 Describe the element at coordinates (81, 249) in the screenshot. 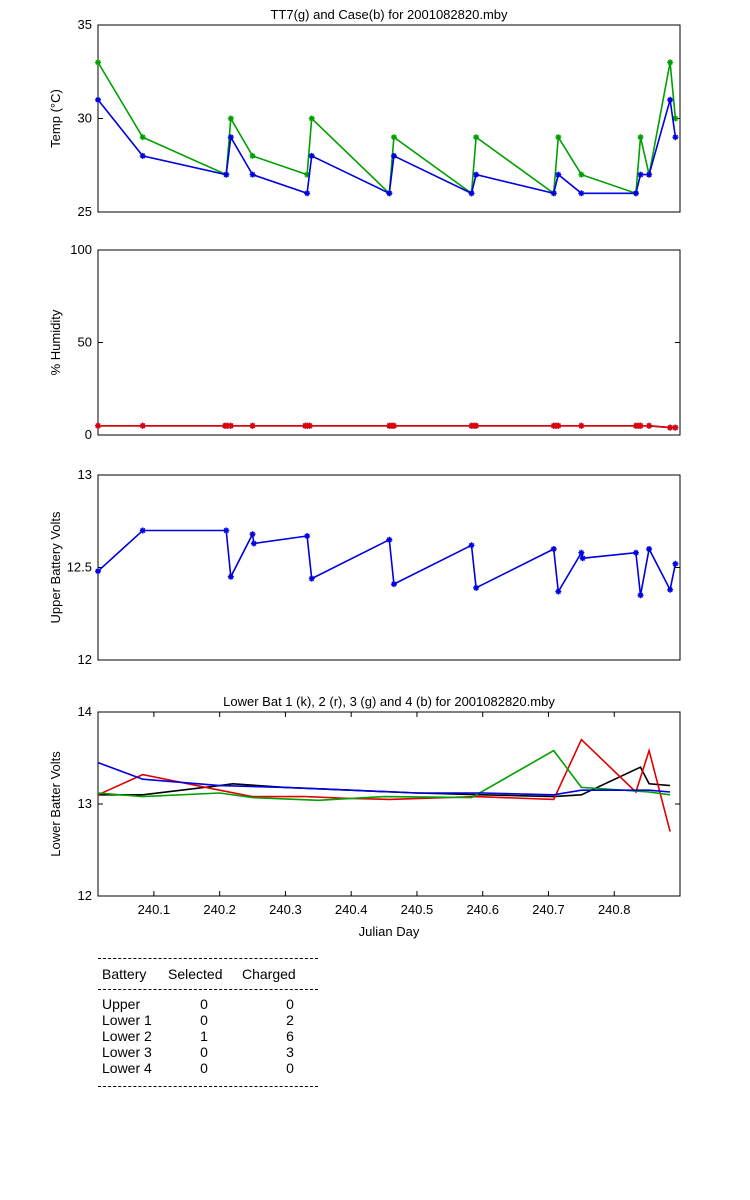

I see `y-tick-label: 100` at that location.